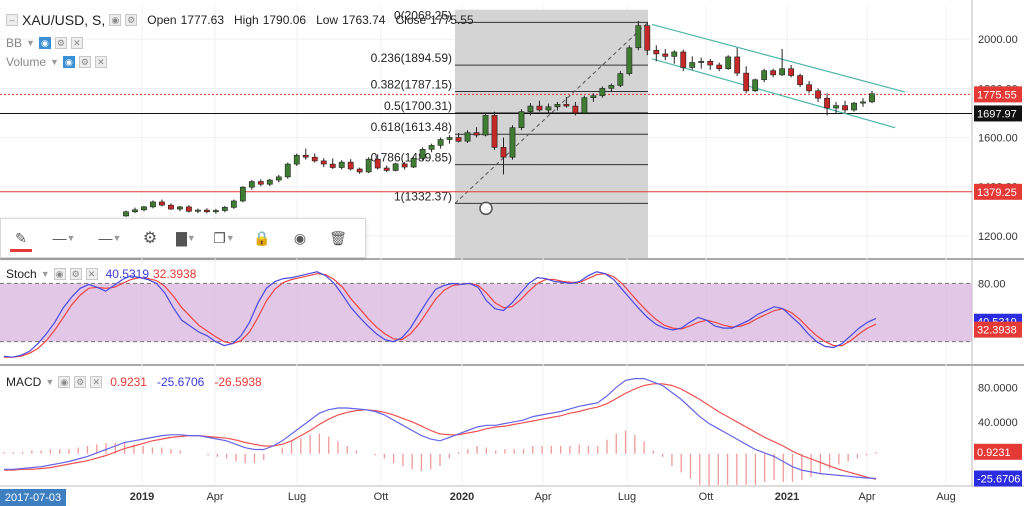 Image resolution: width=1024 pixels, height=506 pixels. Describe the element at coordinates (338, 237) in the screenshot. I see `trash-icon: 🗑` at that location.